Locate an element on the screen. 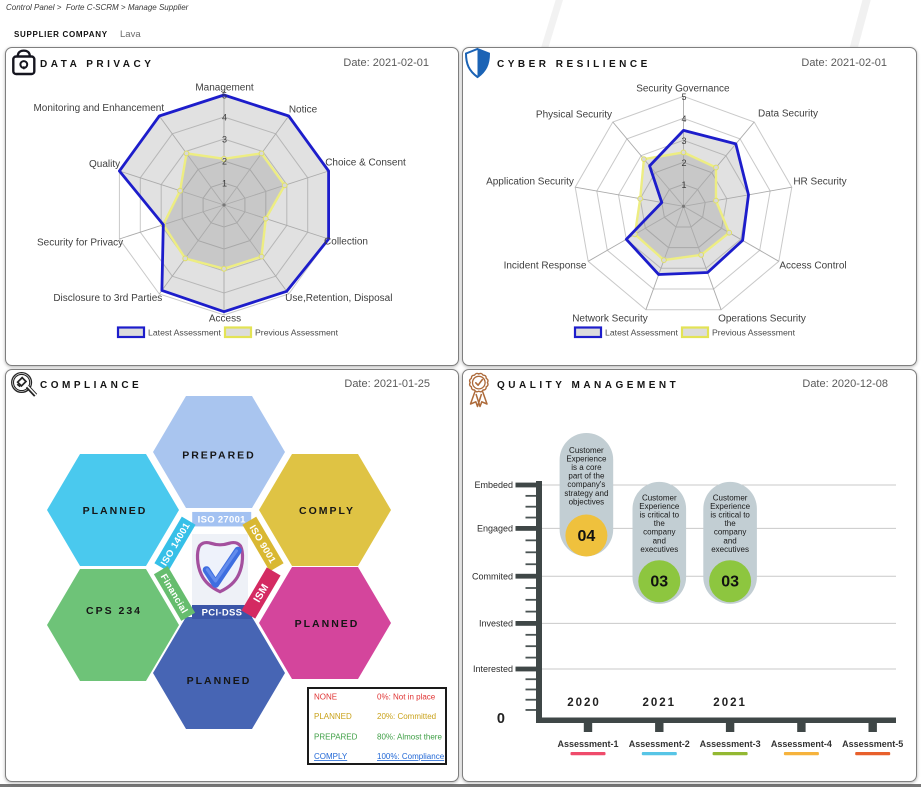  svg-text: PCI-DSS is located at coordinates (222, 612).